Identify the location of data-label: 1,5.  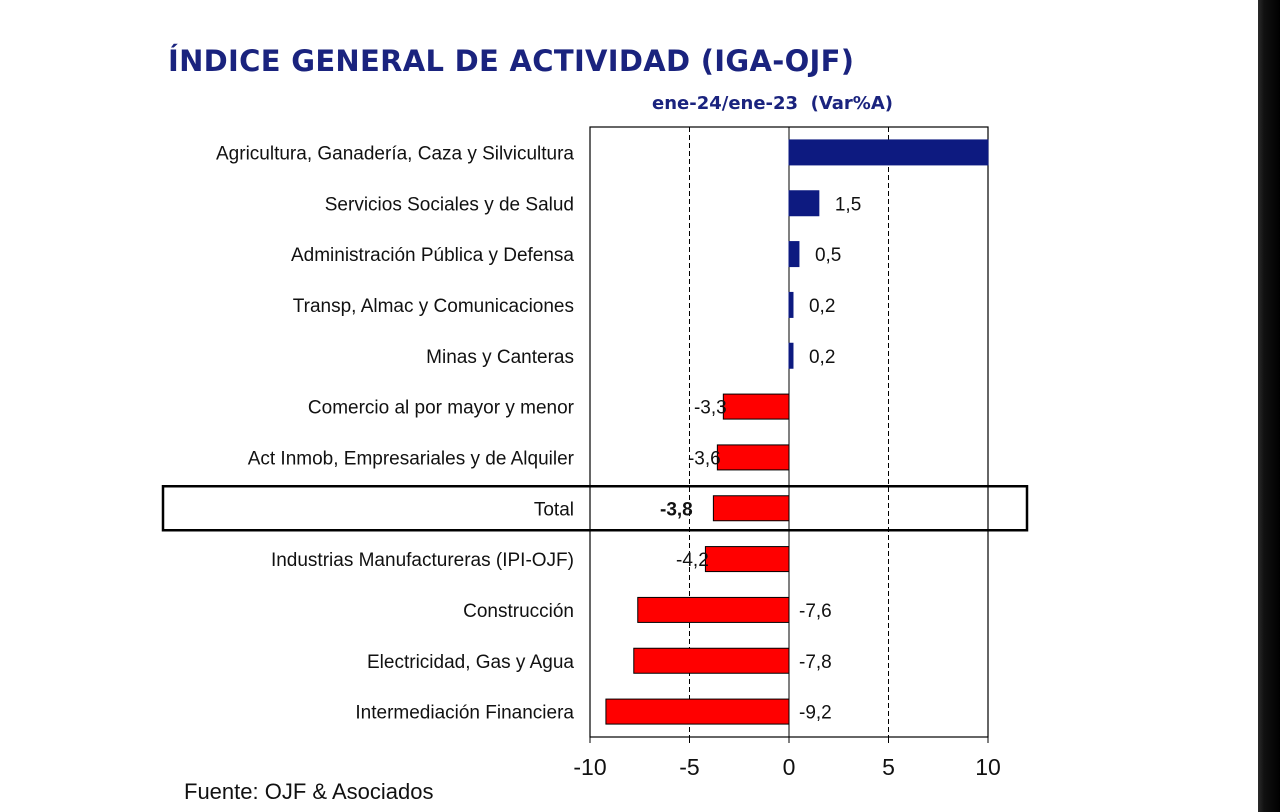
(848, 204).